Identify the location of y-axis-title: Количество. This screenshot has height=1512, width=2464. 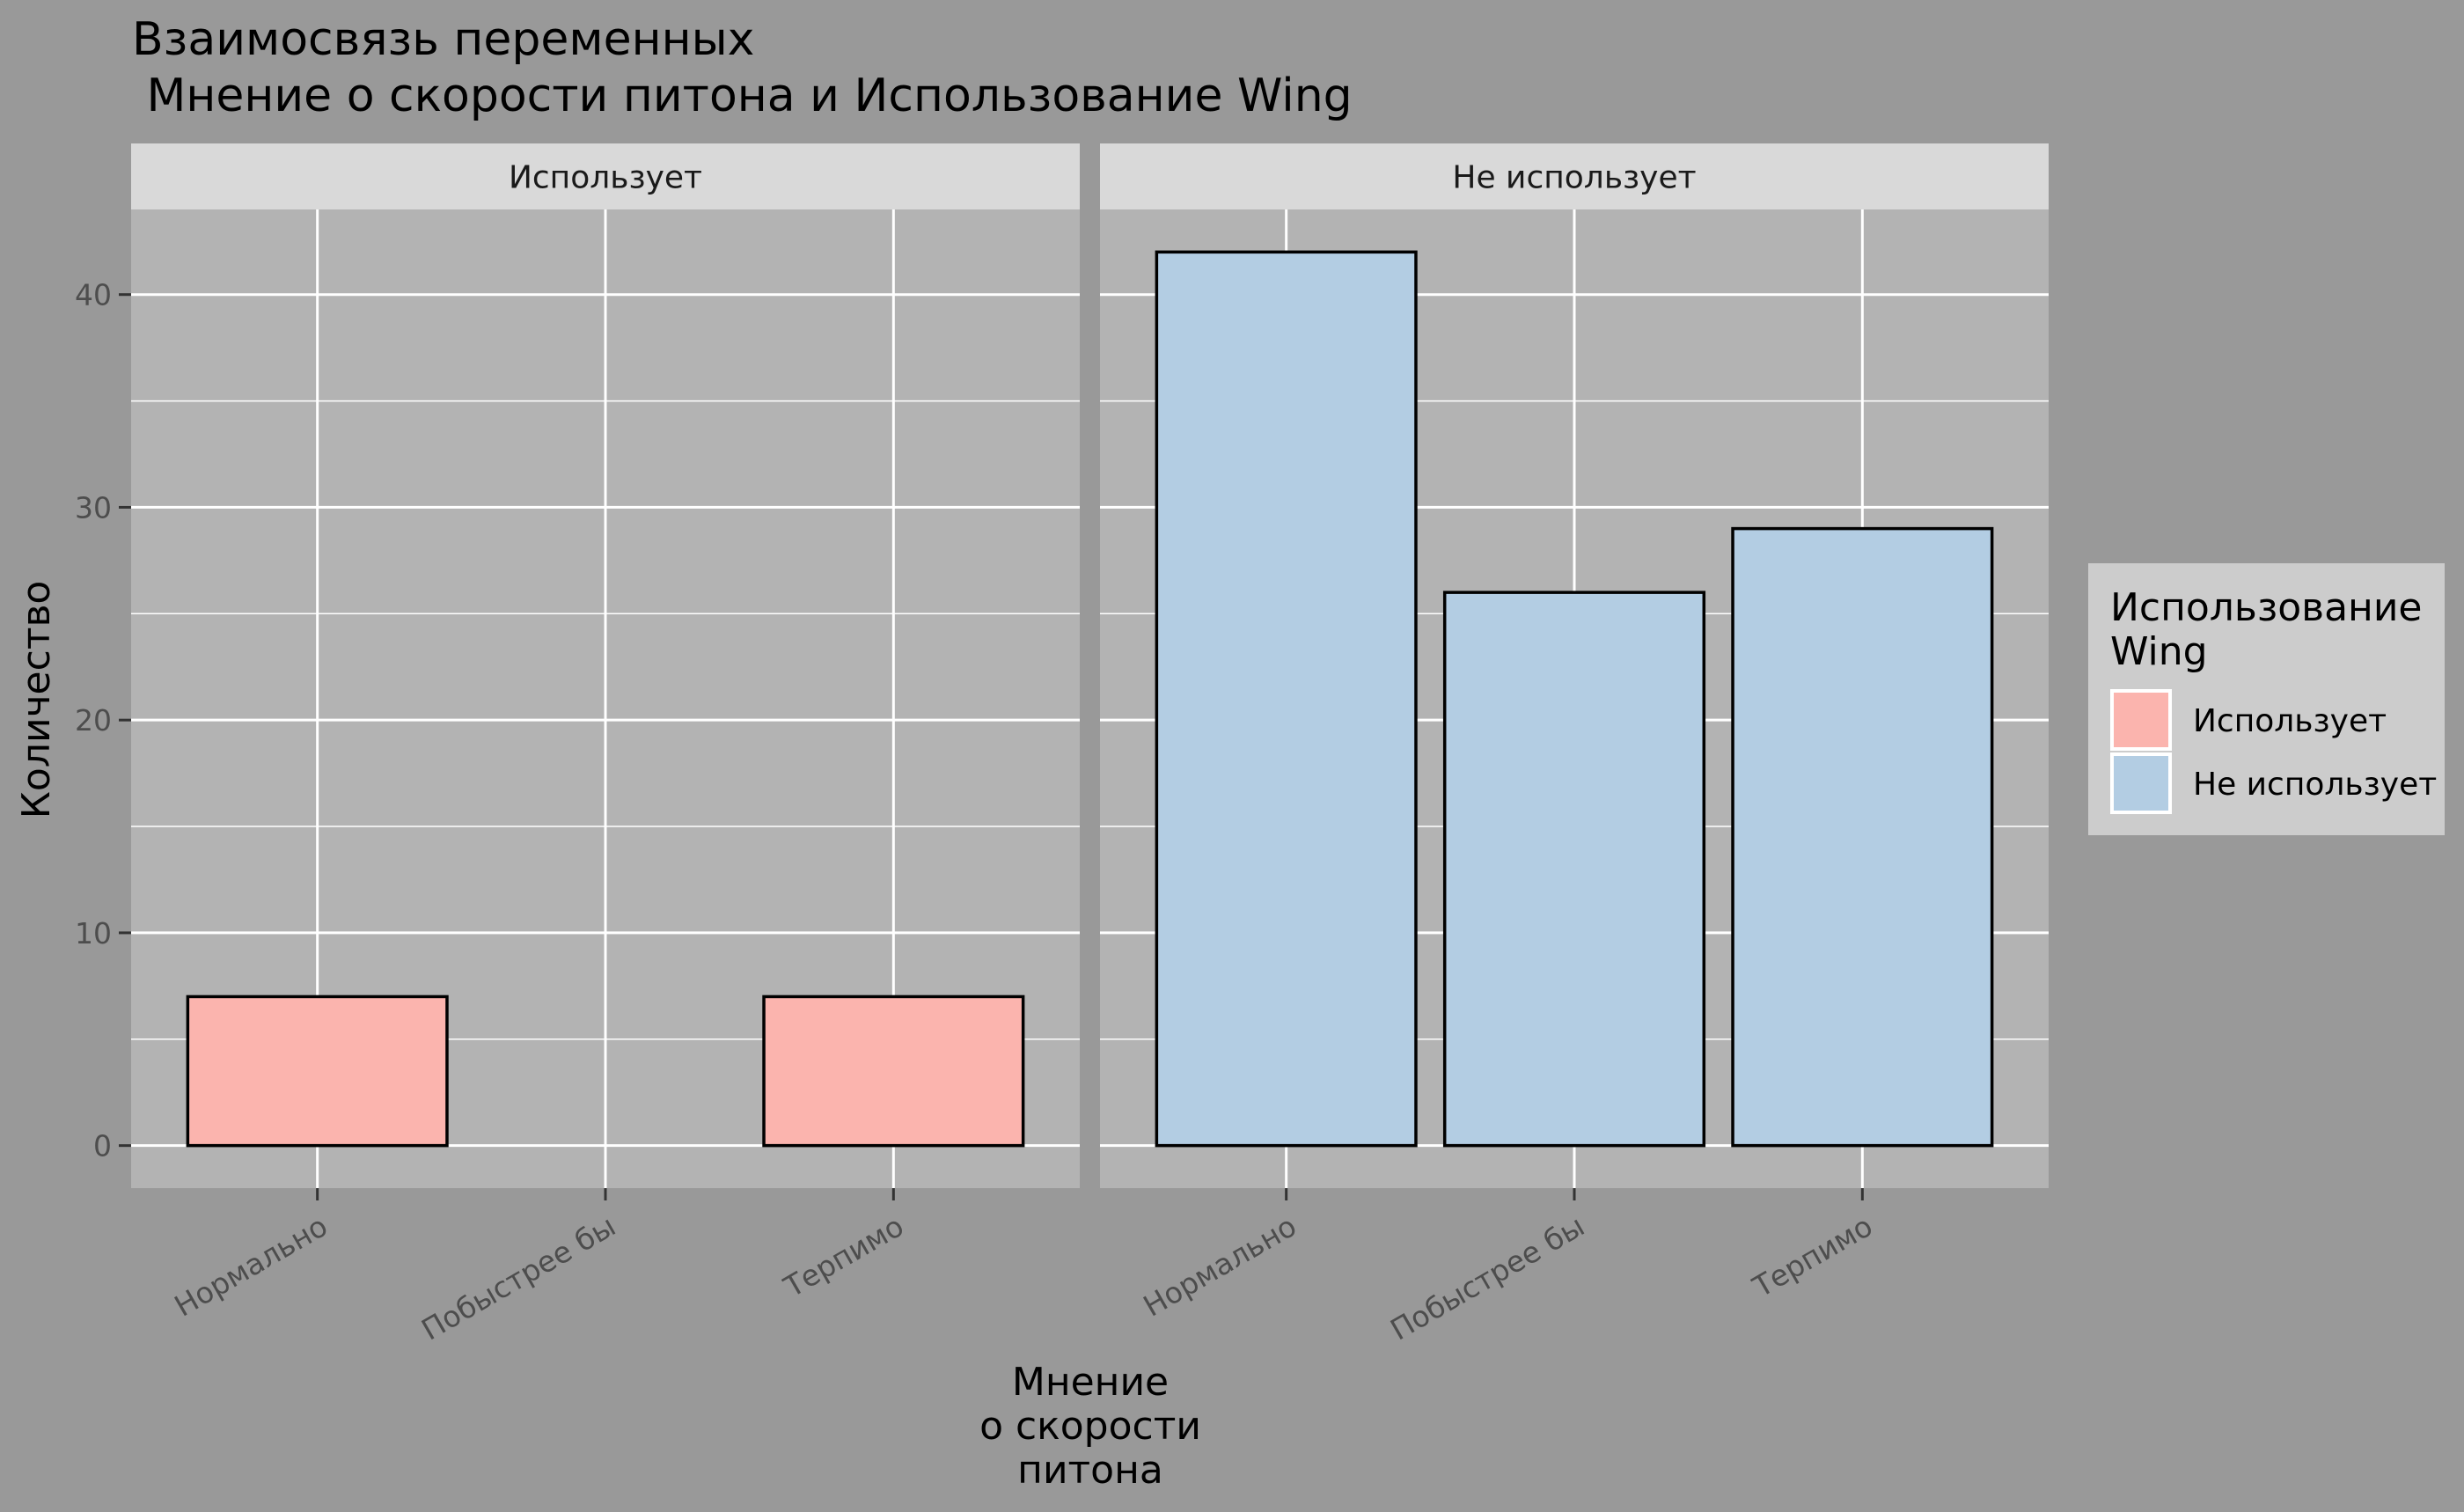
(37, 700).